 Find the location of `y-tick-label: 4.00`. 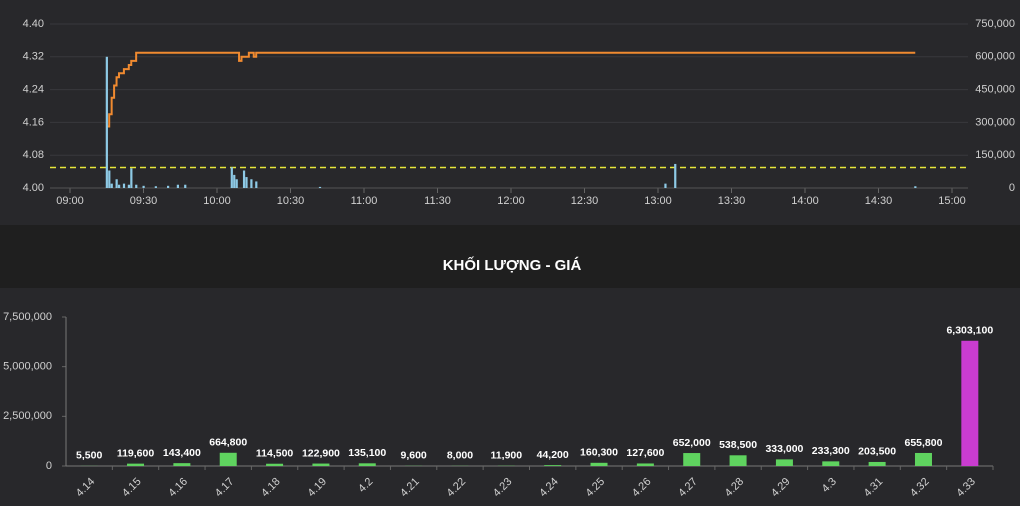

y-tick-label: 4.00 is located at coordinates (33, 188).